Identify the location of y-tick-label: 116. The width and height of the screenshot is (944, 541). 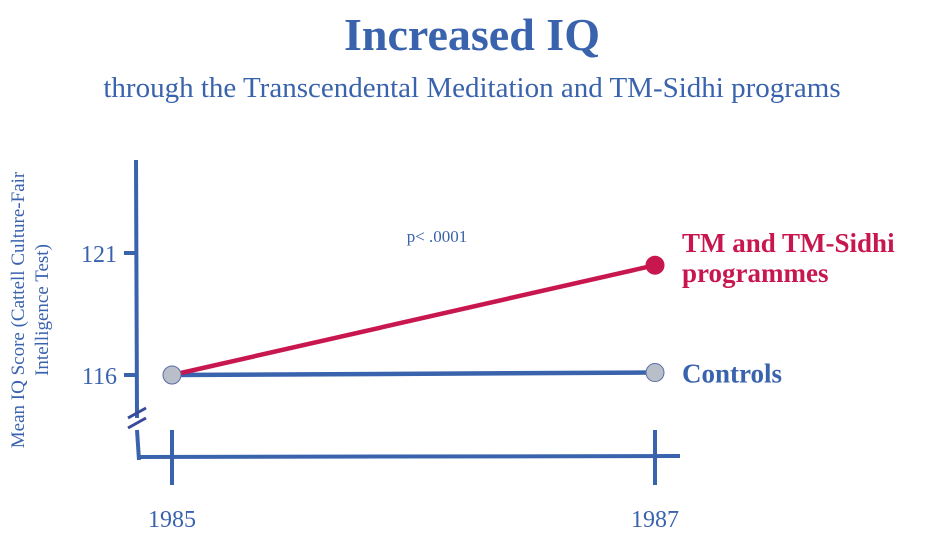
(99, 377).